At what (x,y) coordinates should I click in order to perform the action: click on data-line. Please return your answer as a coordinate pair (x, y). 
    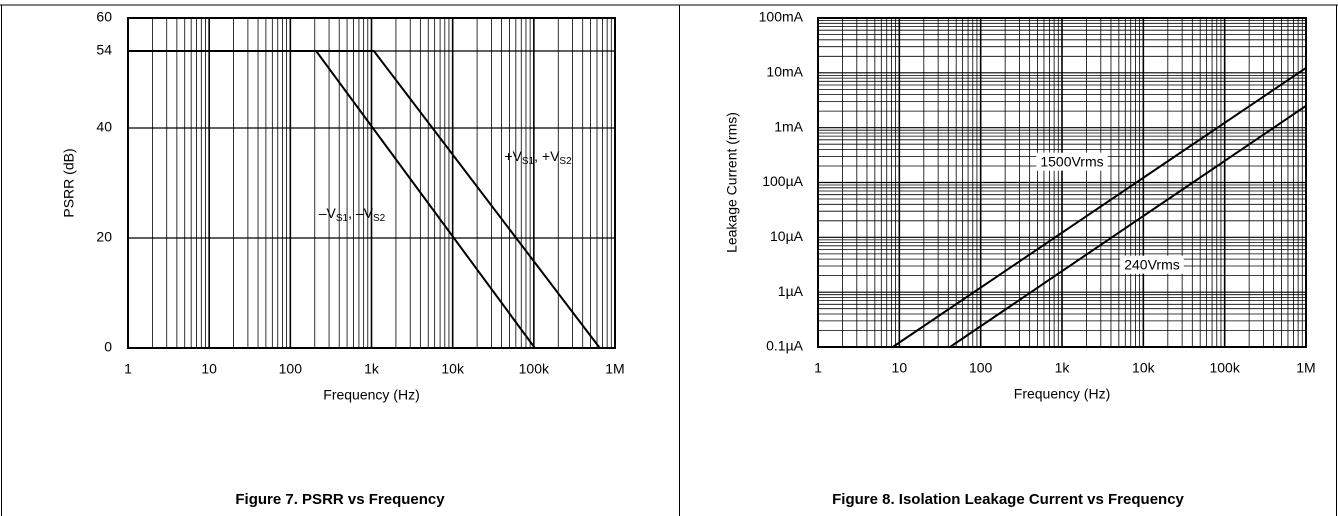
    Looking at the image, I should click on (1128, 226).